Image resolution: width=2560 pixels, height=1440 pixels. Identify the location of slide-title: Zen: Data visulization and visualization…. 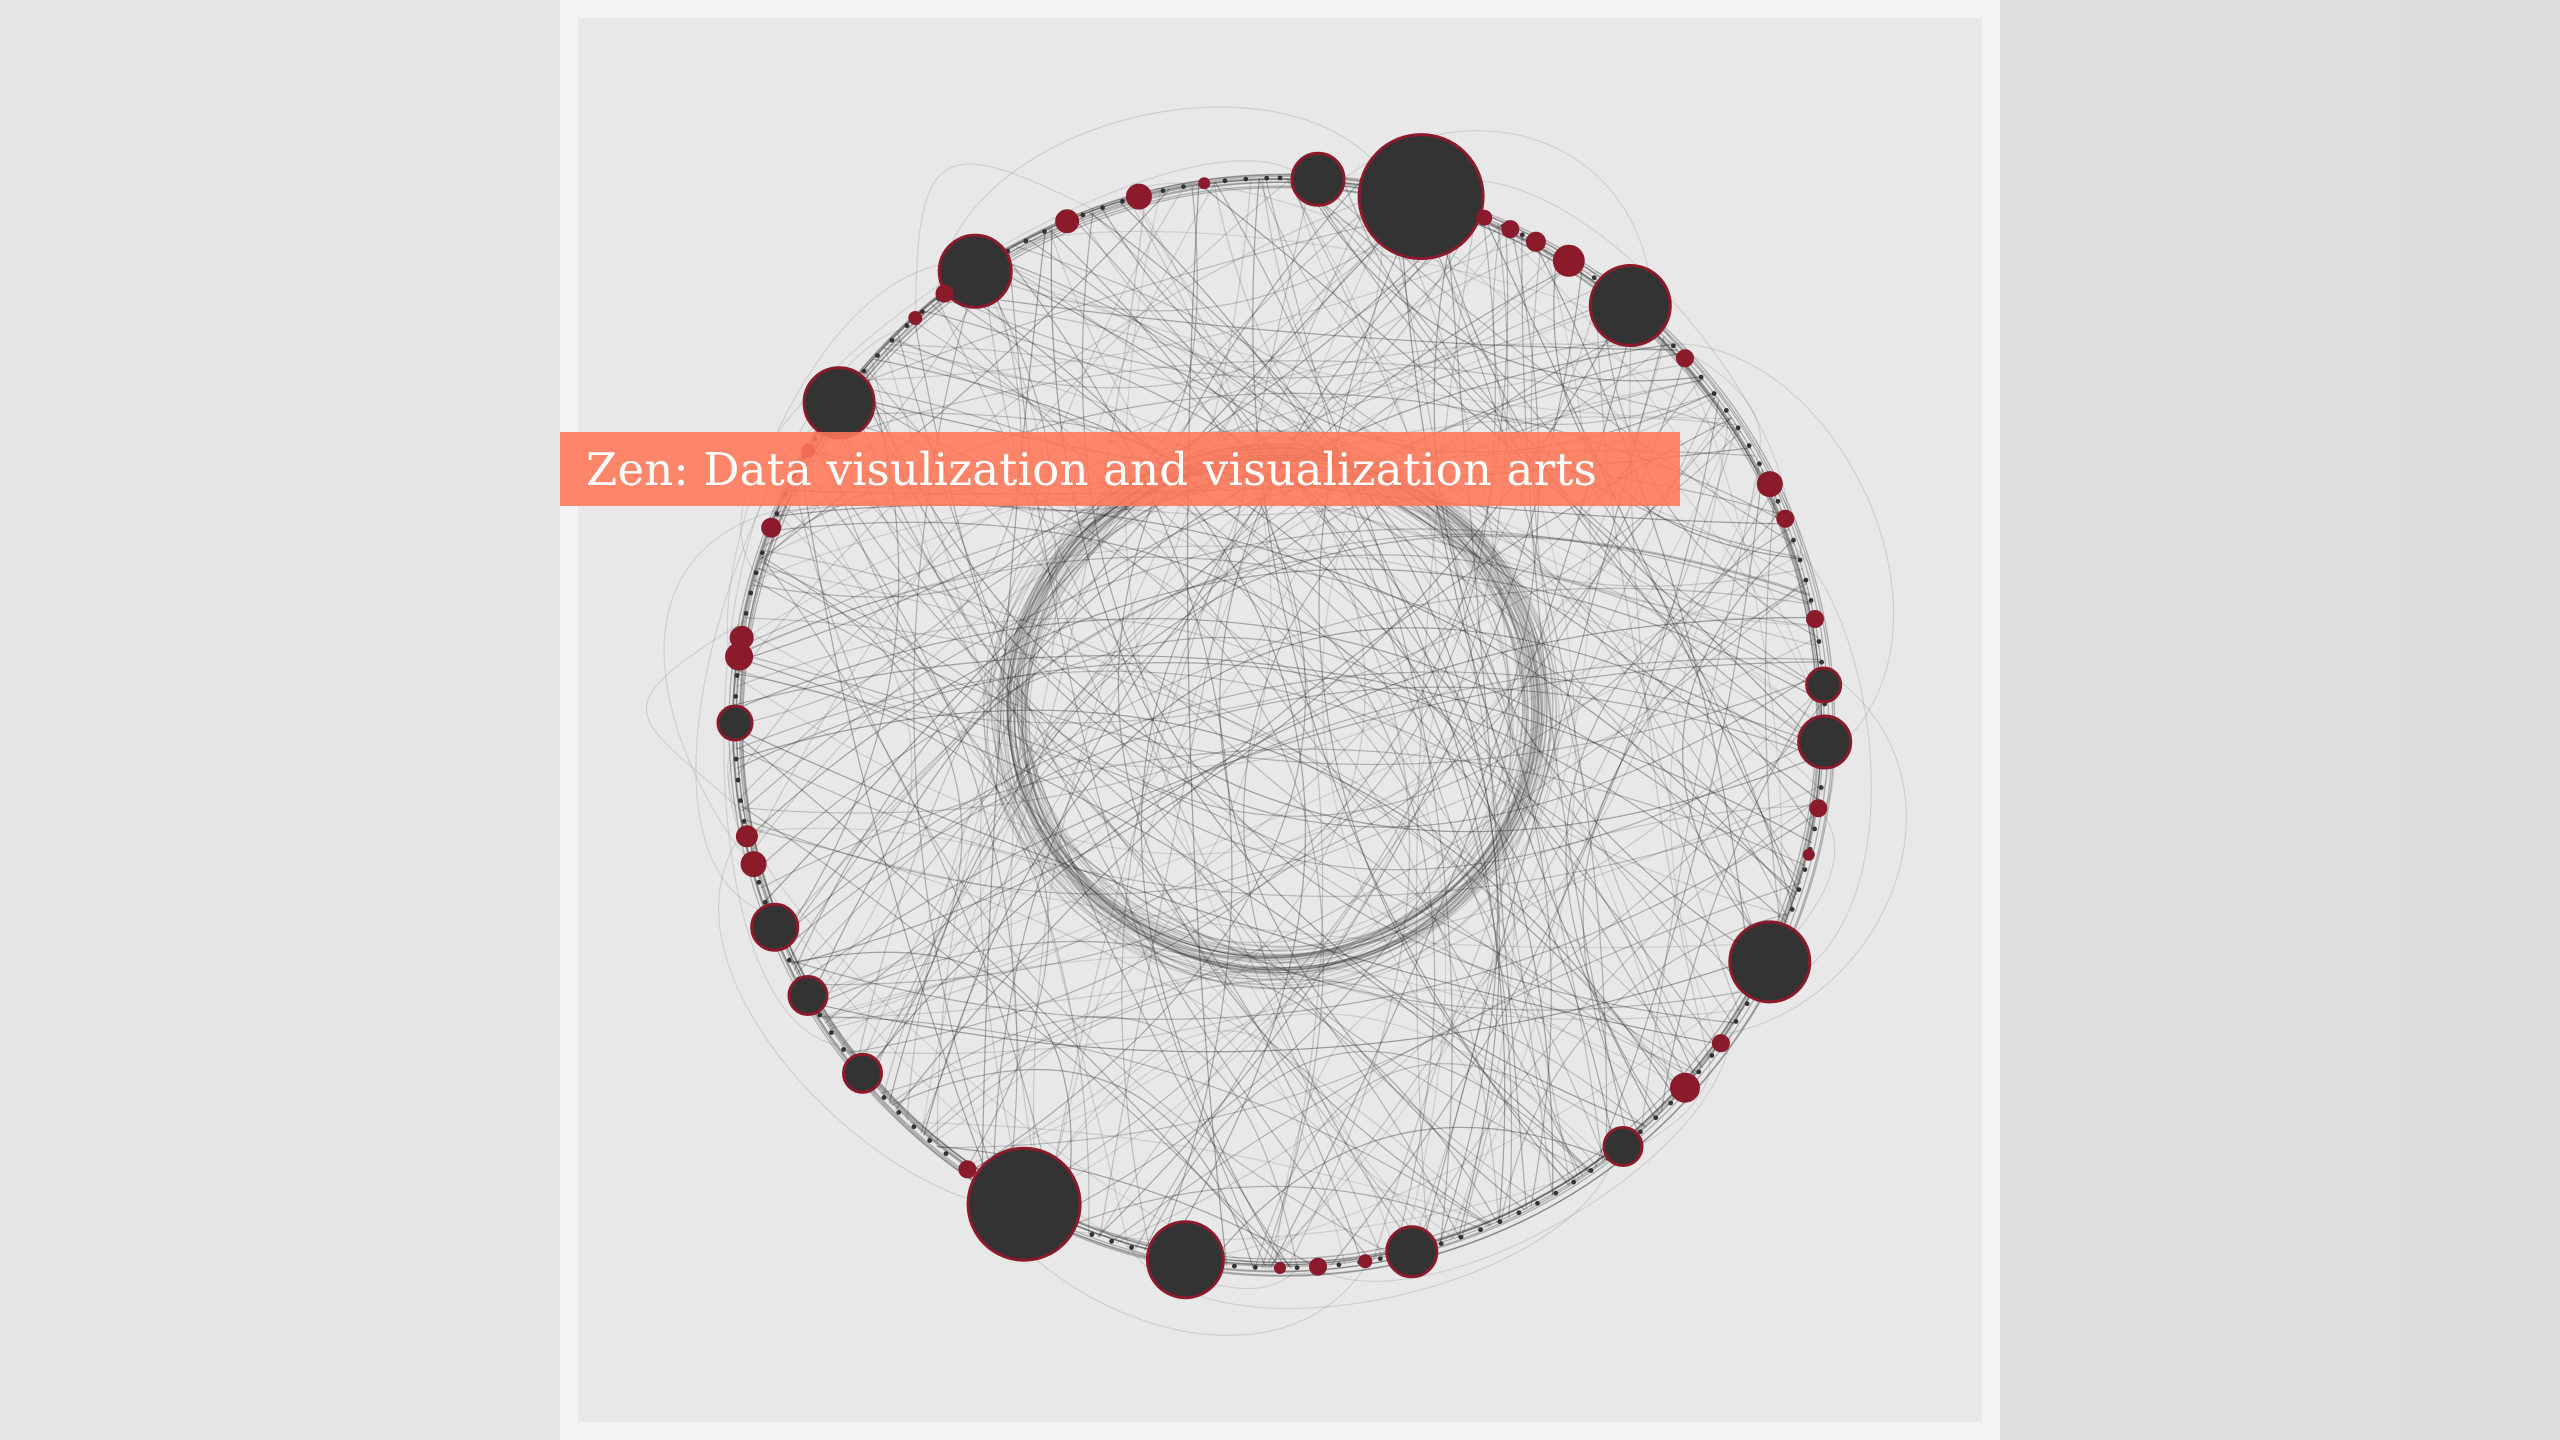
(1091, 469).